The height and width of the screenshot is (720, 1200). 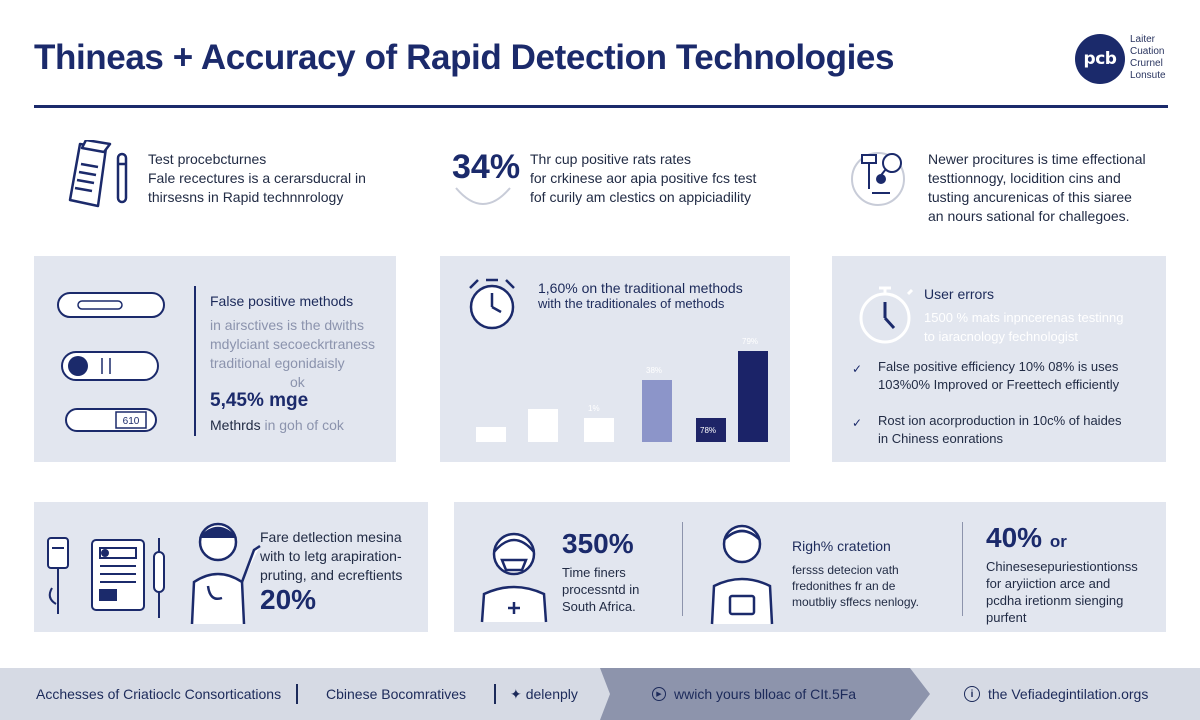 I want to click on faded-line: to iaracnology fechnologist, so click(x=1001, y=336).